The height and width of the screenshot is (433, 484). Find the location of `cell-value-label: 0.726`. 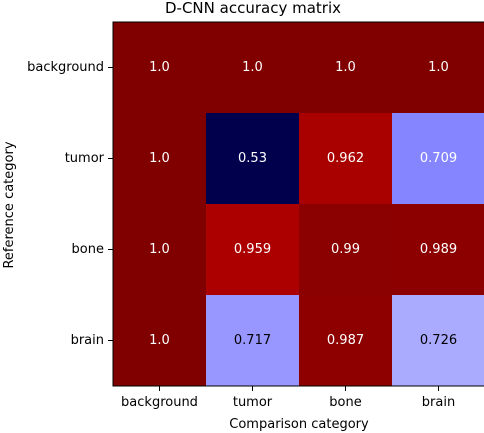

cell-value-label: 0.726 is located at coordinates (438, 340).